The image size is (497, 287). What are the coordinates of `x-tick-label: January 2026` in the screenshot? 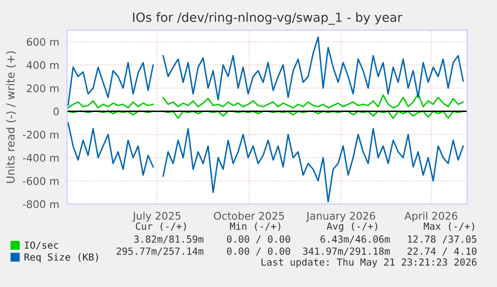 It's located at (341, 217).